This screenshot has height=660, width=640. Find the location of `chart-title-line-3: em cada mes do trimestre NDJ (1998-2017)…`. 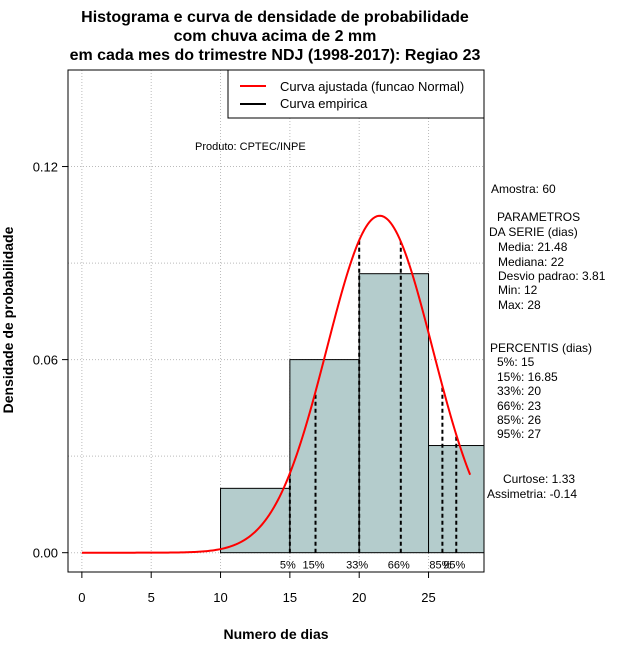

chart-title-line-3: em cada mes do trimestre NDJ (1998-2017)… is located at coordinates (275, 55).